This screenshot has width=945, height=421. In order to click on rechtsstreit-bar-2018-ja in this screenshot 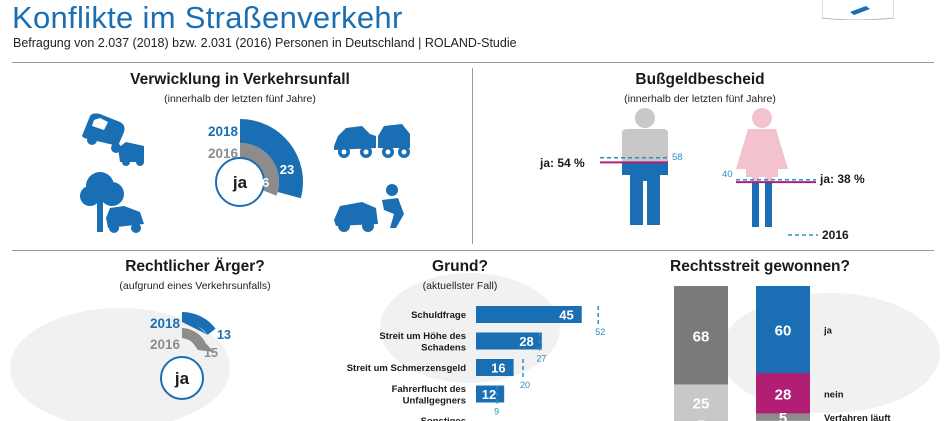, I will do `click(783, 329)`.